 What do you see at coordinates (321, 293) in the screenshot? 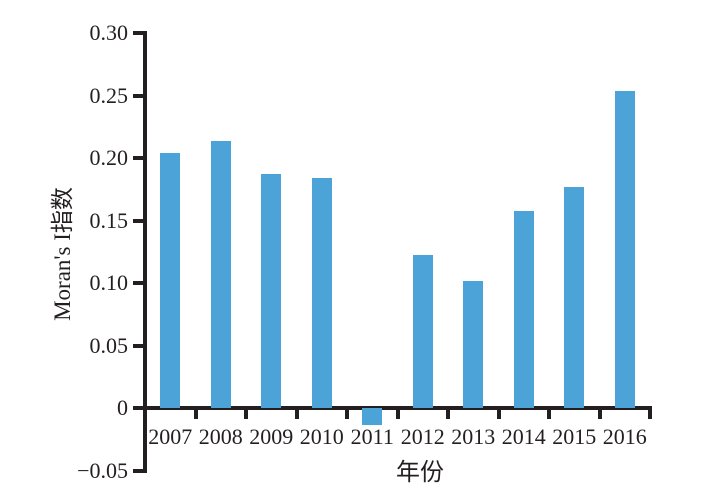
I see `bar-2010` at bounding box center [321, 293].